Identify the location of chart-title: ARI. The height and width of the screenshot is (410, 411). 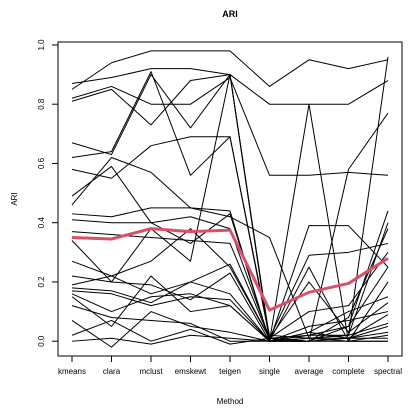
(230, 14).